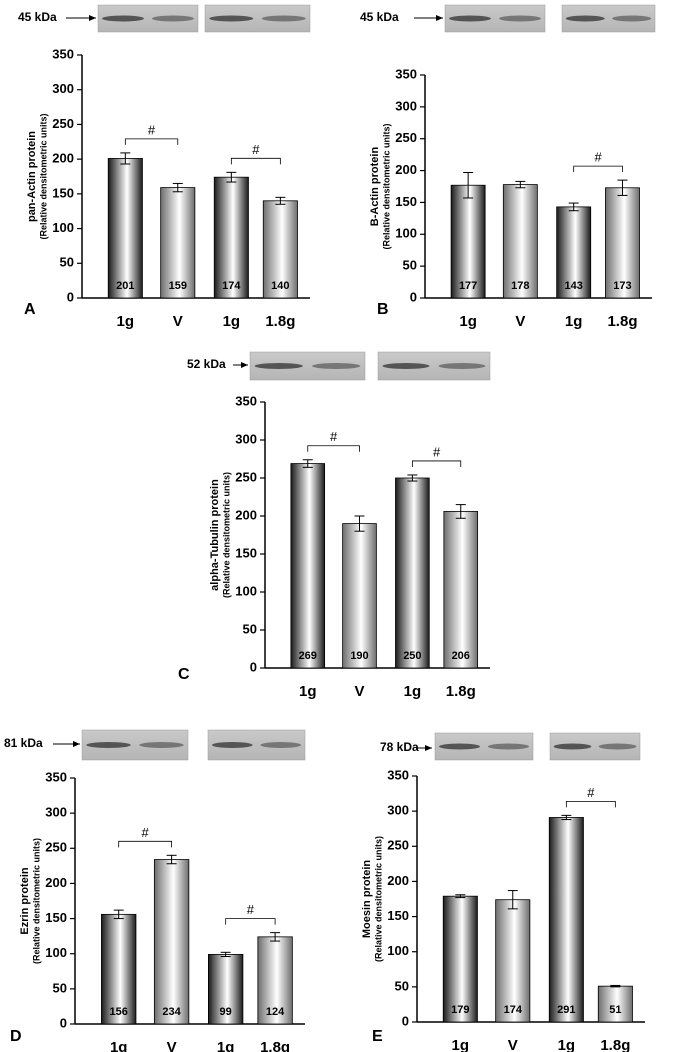 The width and height of the screenshot is (681, 1052). What do you see at coordinates (226, 1012) in the screenshot?
I see `value-label: 99` at bounding box center [226, 1012].